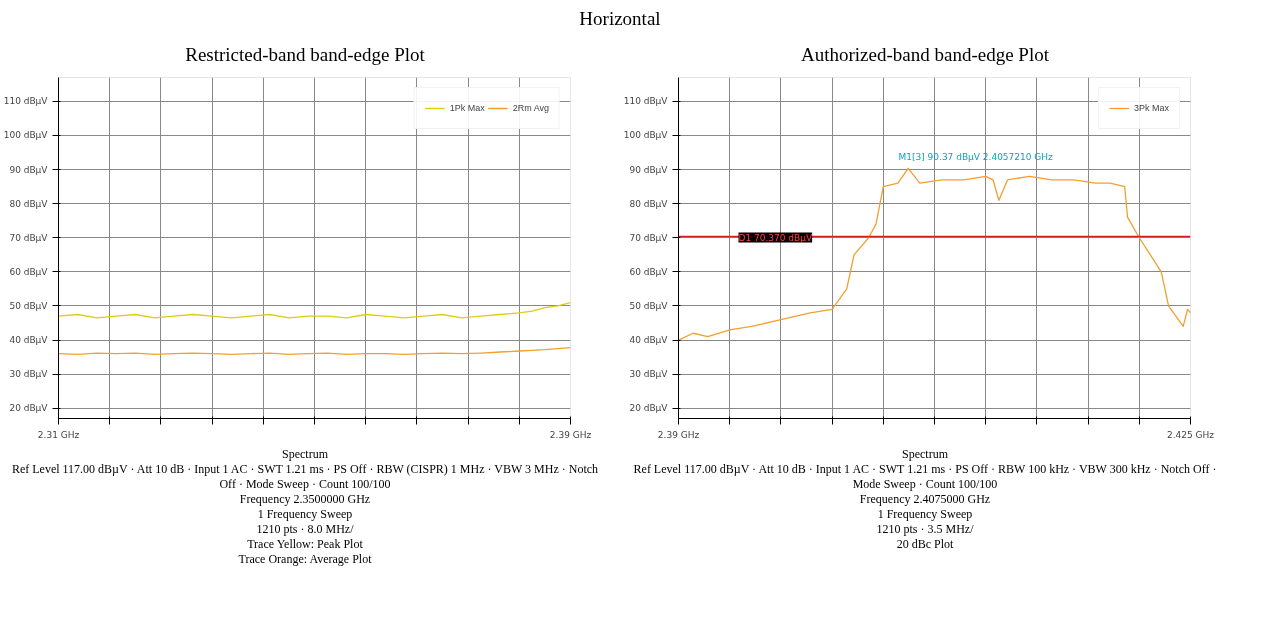  Describe the element at coordinates (925, 544) in the screenshot. I see `text: 20 dBc Plot` at that location.